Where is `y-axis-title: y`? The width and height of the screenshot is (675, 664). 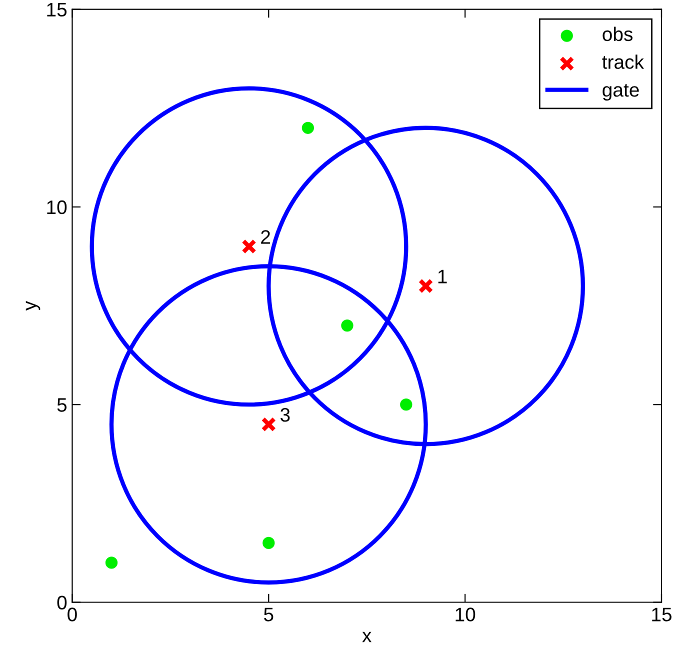
y-axis-title: y is located at coordinates (33, 305).